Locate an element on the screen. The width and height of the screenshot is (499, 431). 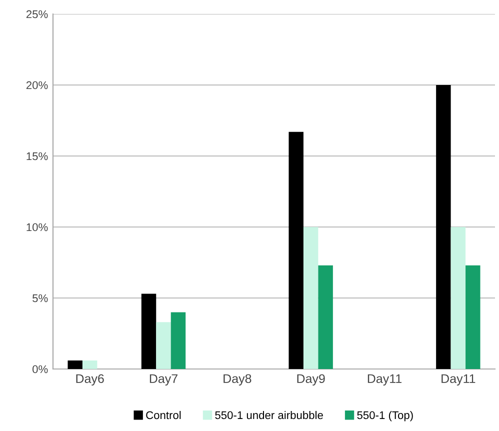
y-tick-label: 10% is located at coordinates (37, 227).